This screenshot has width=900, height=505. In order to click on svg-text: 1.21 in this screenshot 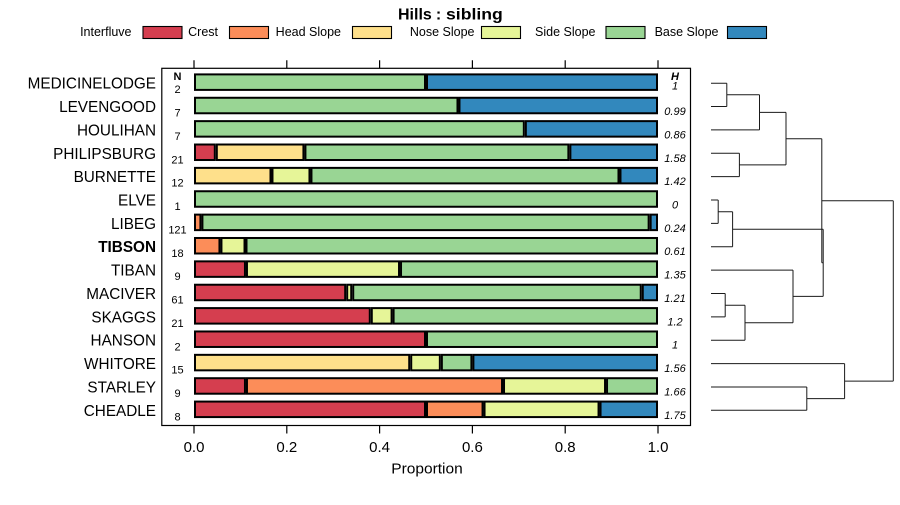, I will do `click(674, 299)`.